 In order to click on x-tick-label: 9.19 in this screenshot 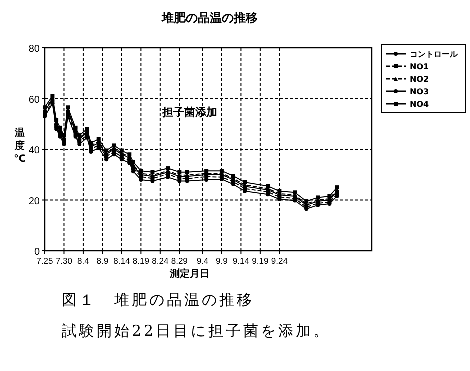, I will do `click(260, 261)`.